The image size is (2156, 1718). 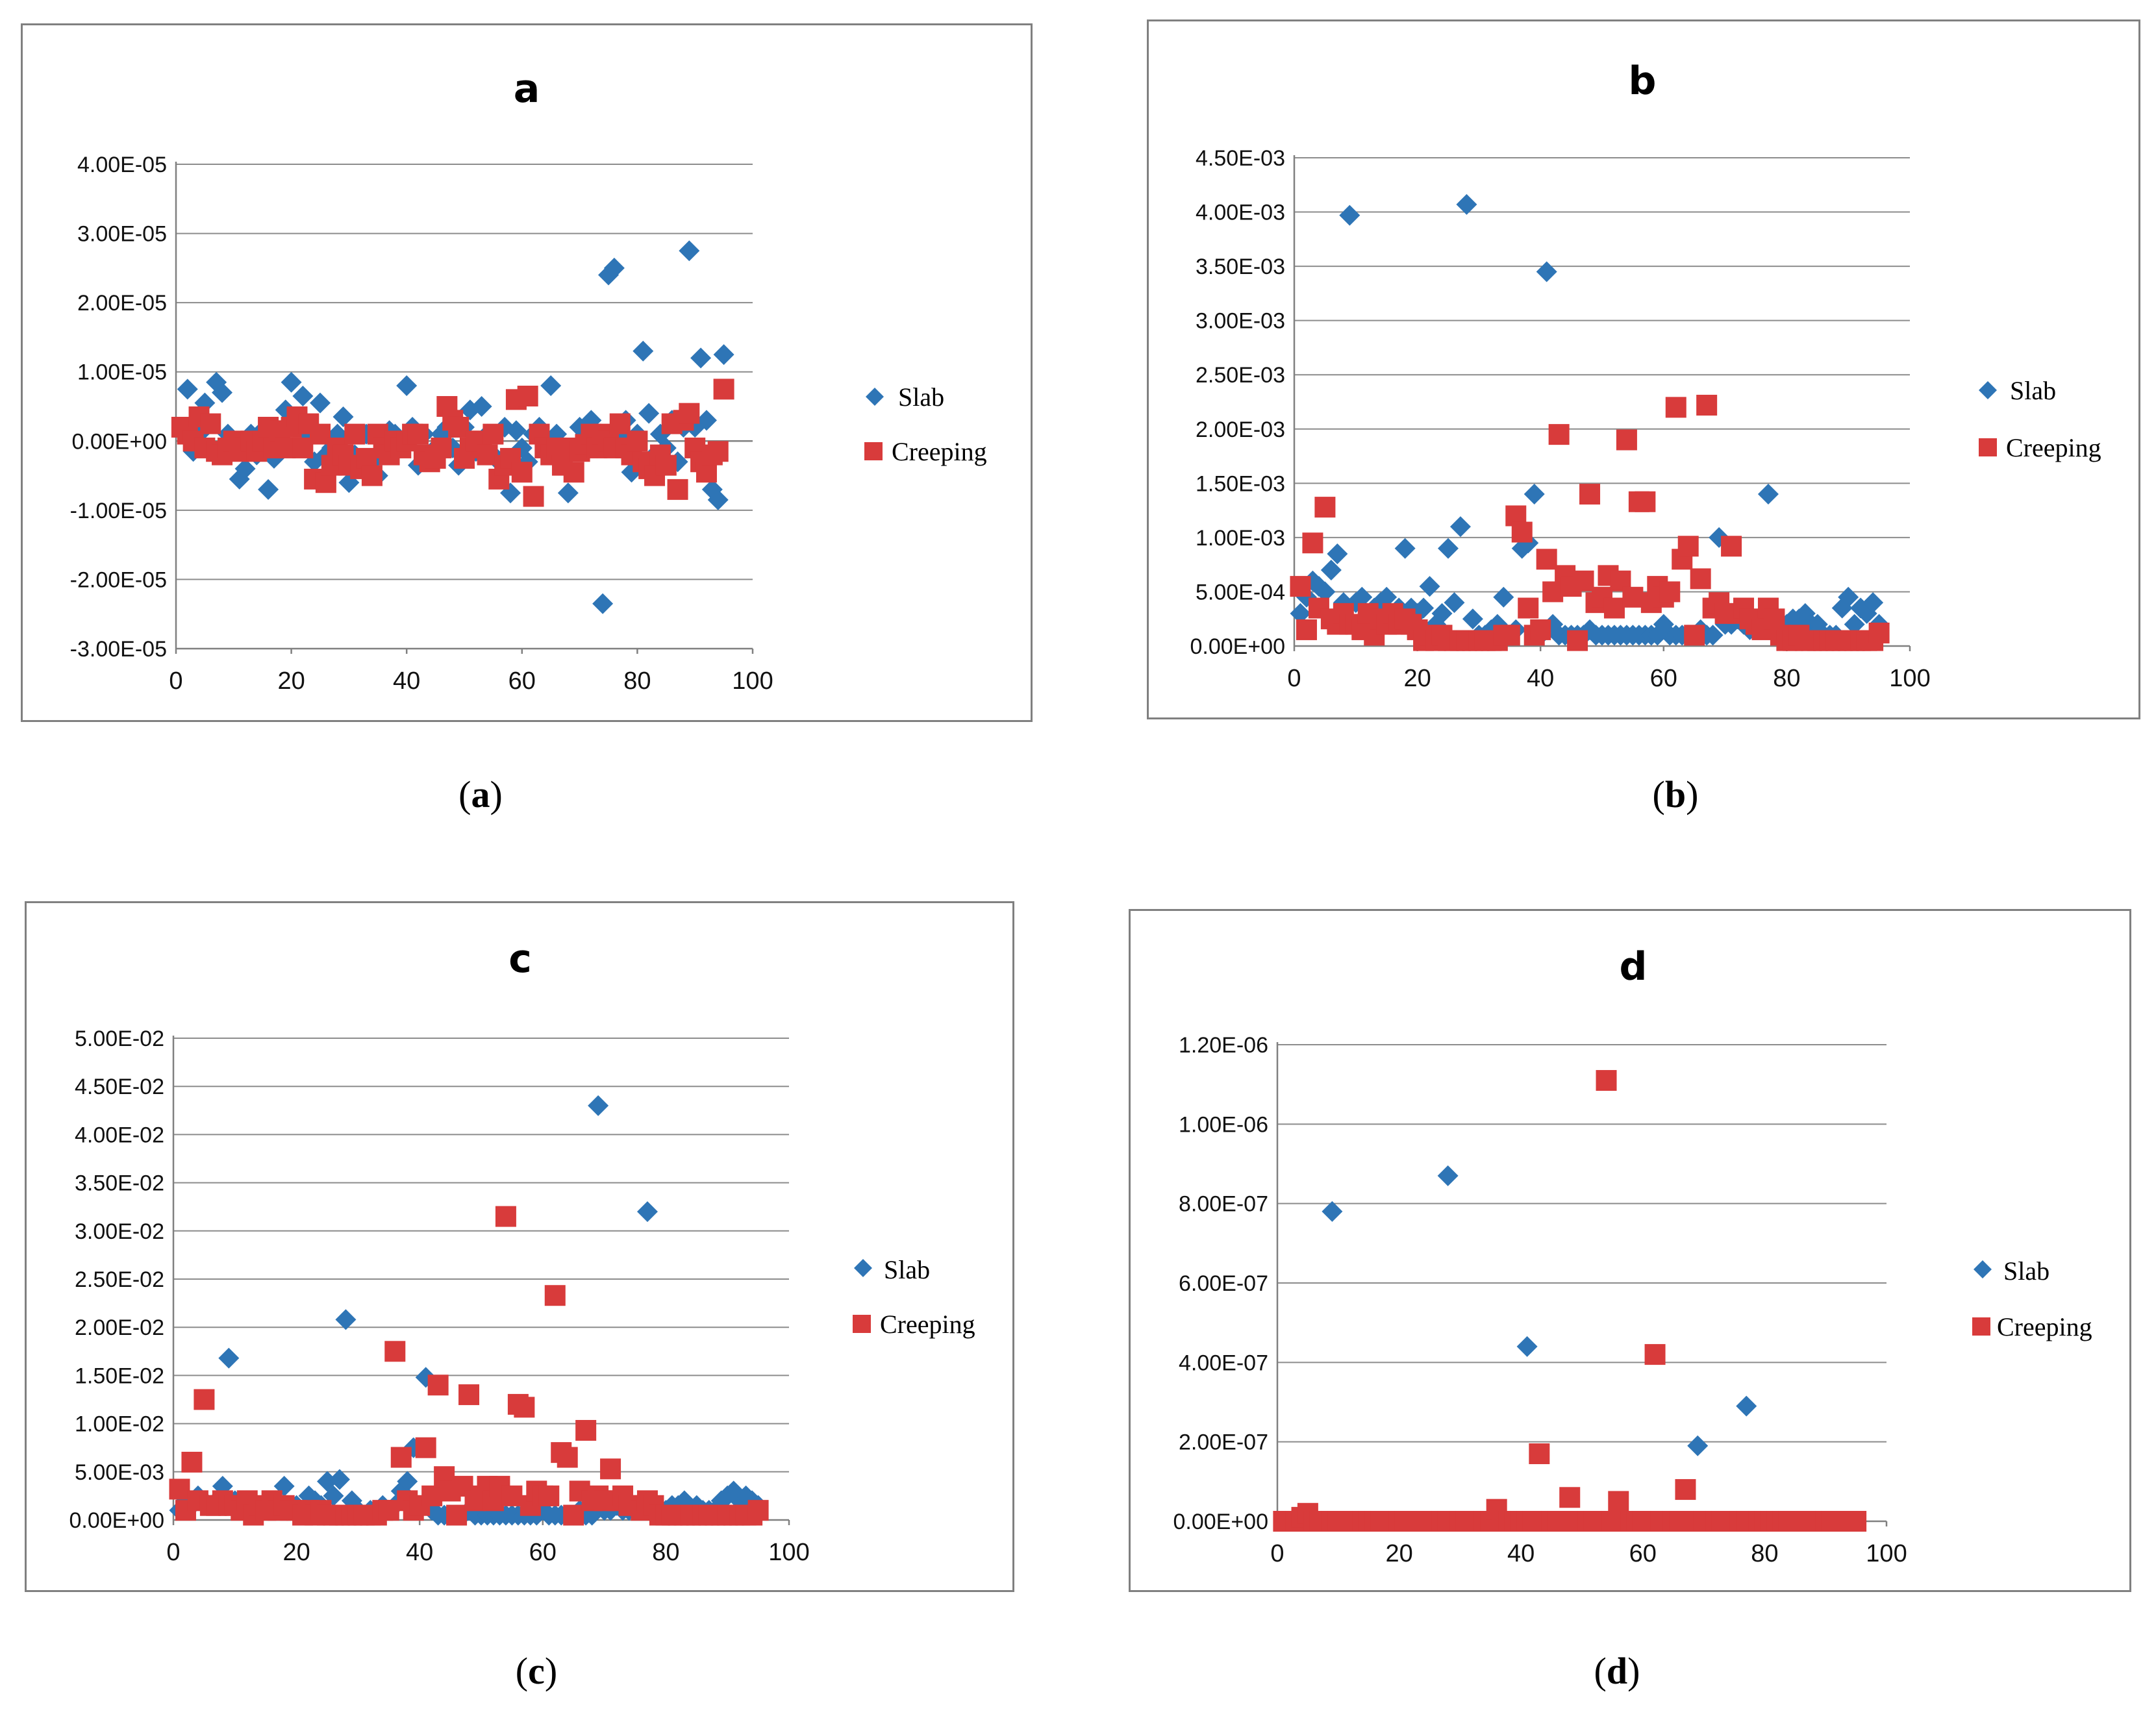 What do you see at coordinates (118, 649) in the screenshot?
I see `y-tick-label: -3.00E-05` at bounding box center [118, 649].